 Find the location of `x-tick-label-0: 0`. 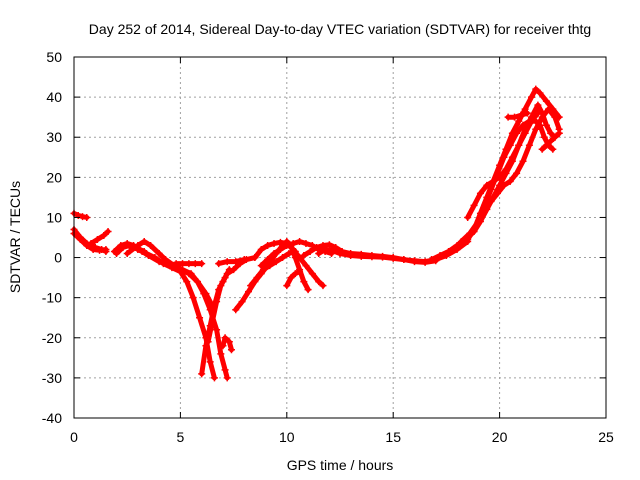

x-tick-label-0: 0 is located at coordinates (74, 437).